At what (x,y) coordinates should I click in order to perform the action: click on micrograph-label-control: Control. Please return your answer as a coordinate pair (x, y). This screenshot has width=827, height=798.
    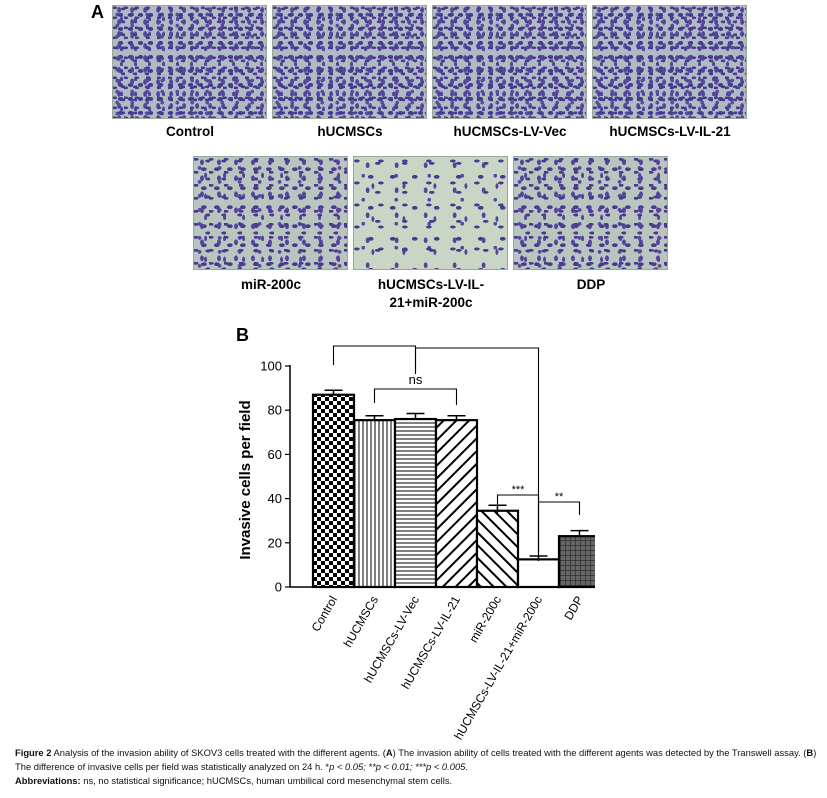
    Looking at the image, I should click on (190, 131).